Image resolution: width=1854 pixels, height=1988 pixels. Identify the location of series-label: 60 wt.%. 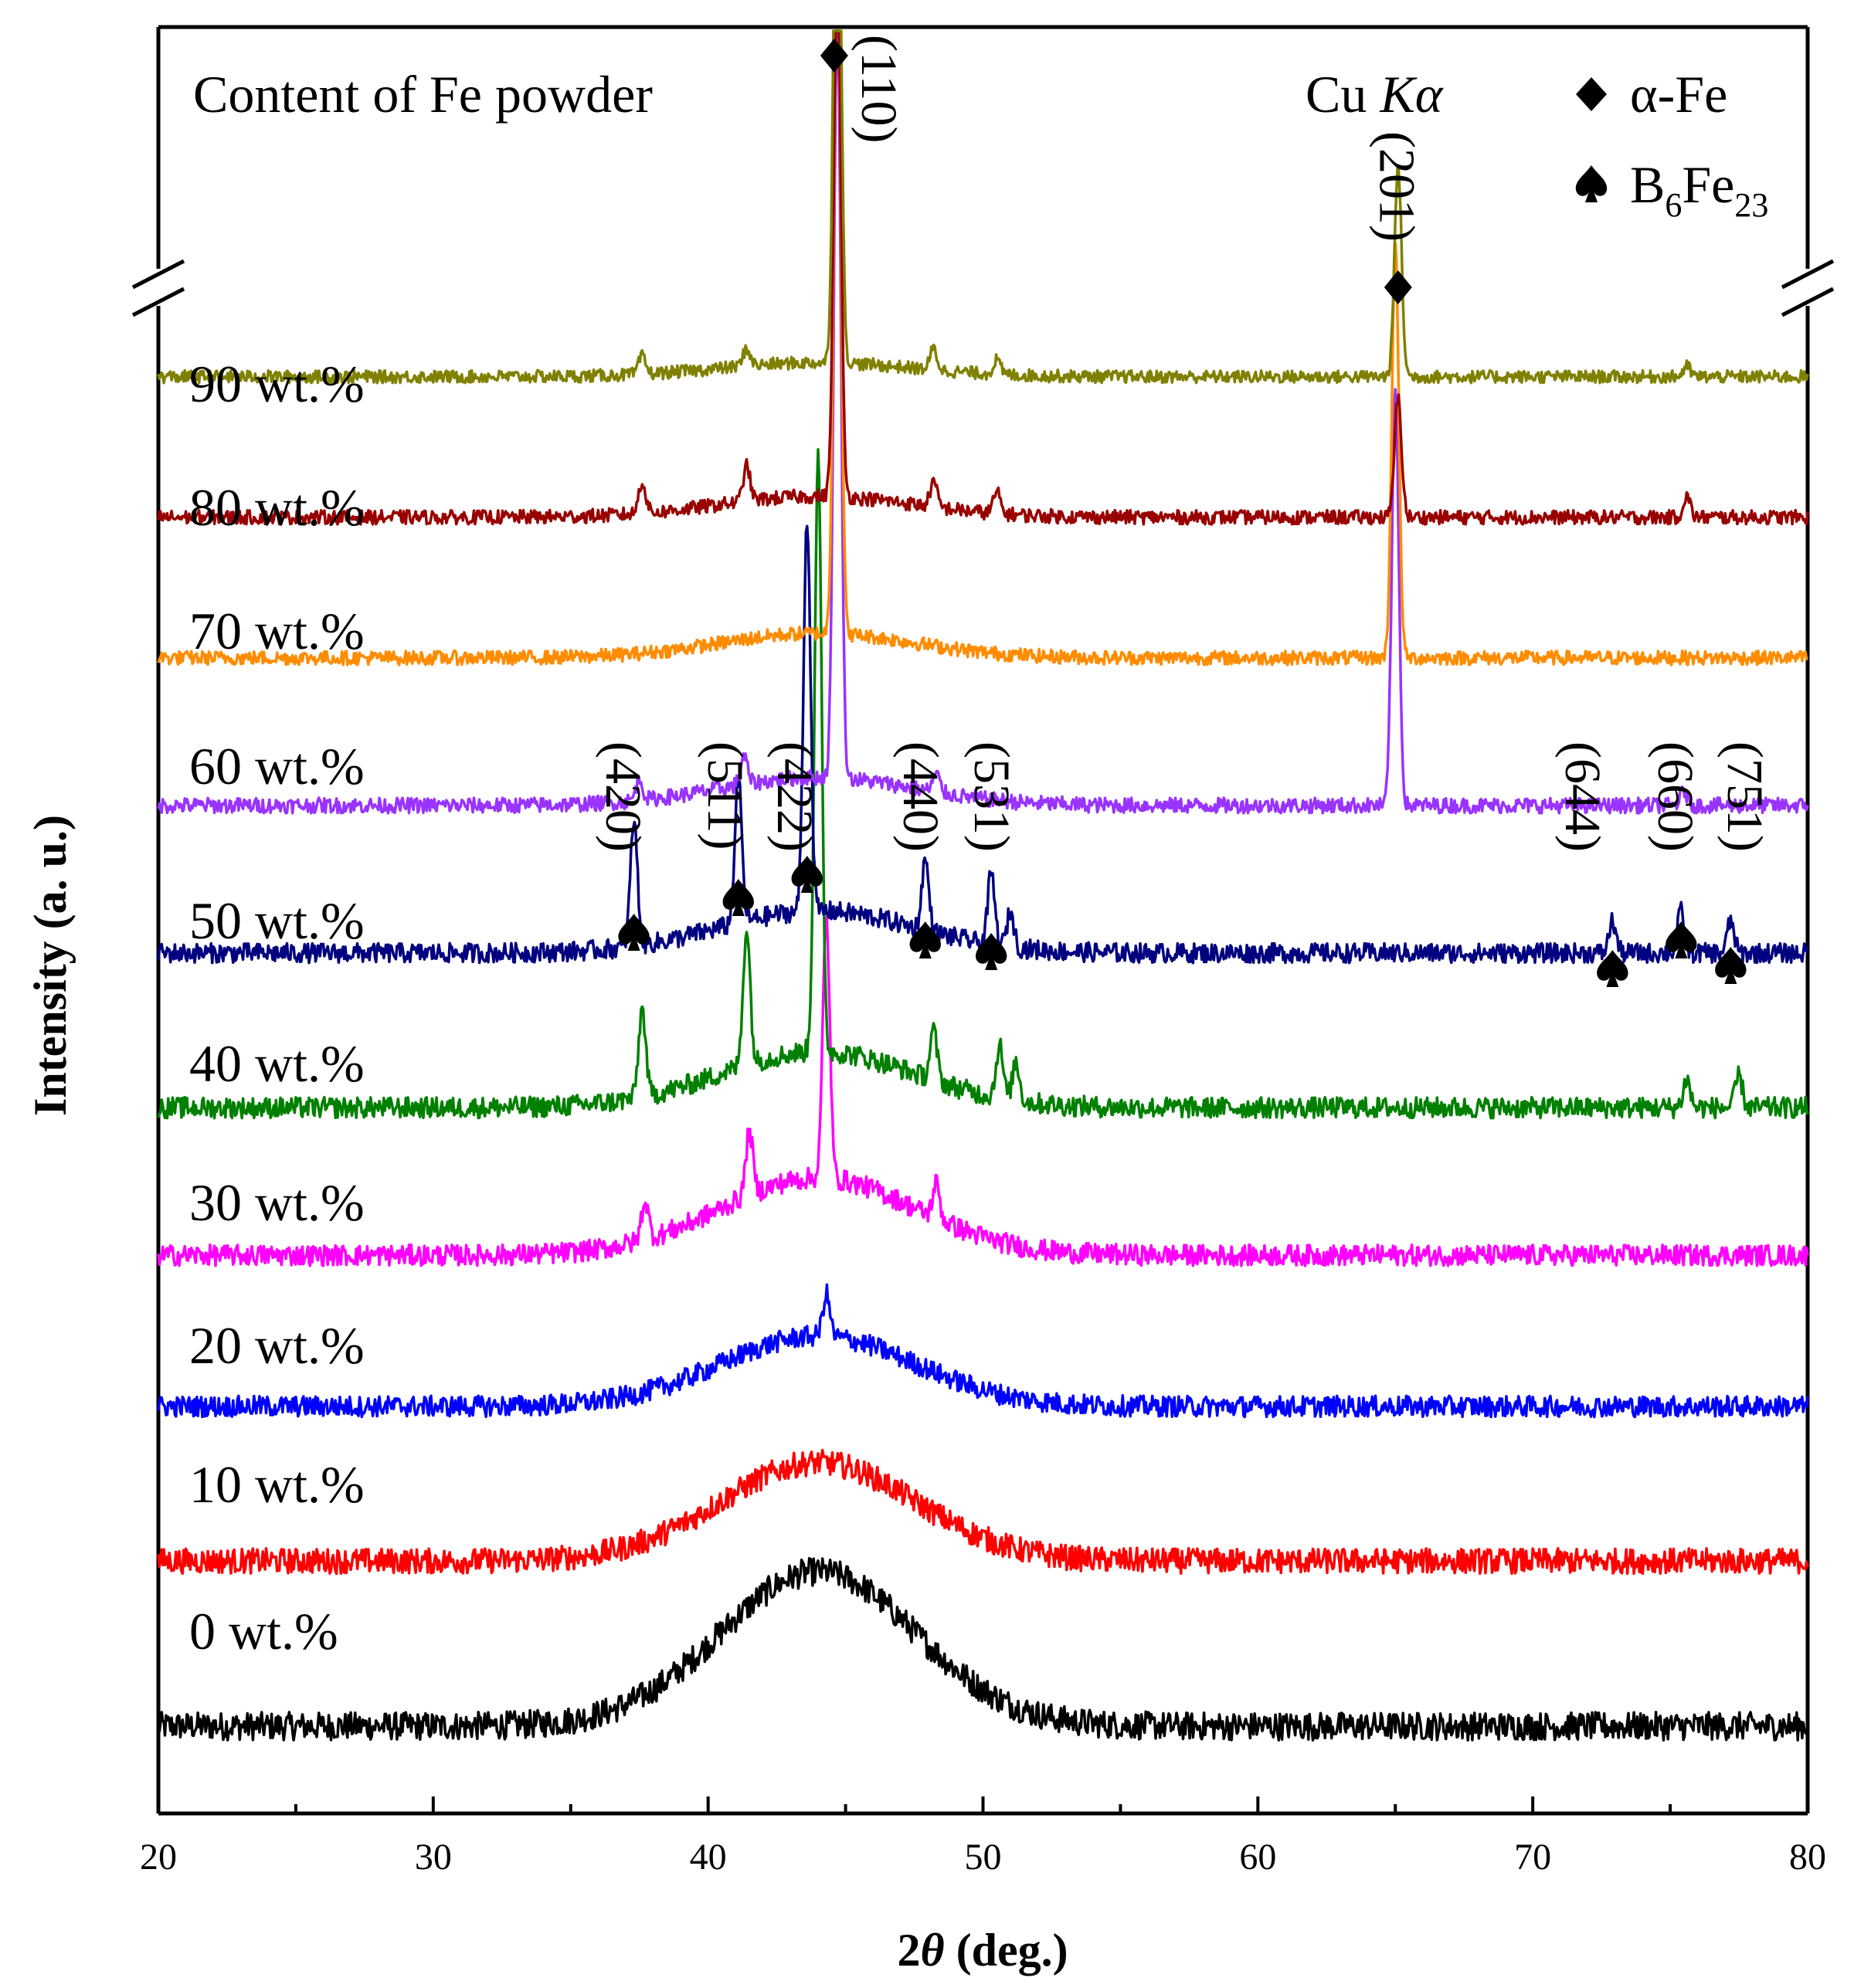
(277, 766).